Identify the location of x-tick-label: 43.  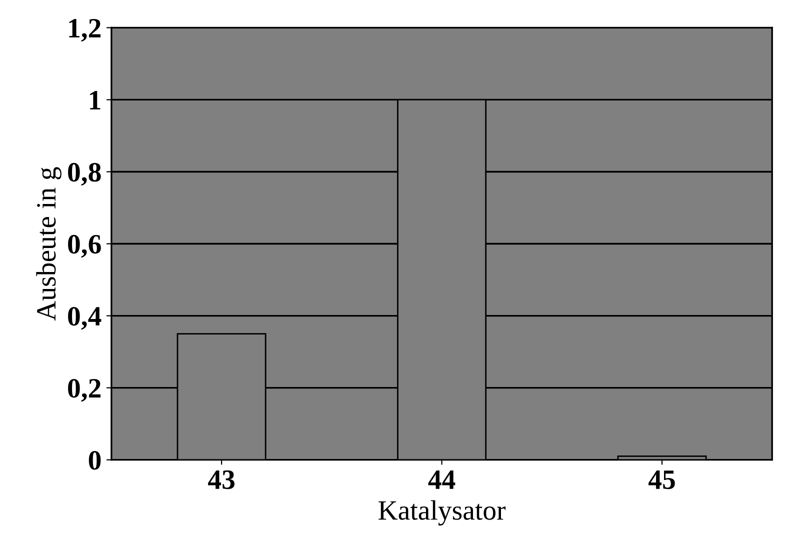
(221, 480).